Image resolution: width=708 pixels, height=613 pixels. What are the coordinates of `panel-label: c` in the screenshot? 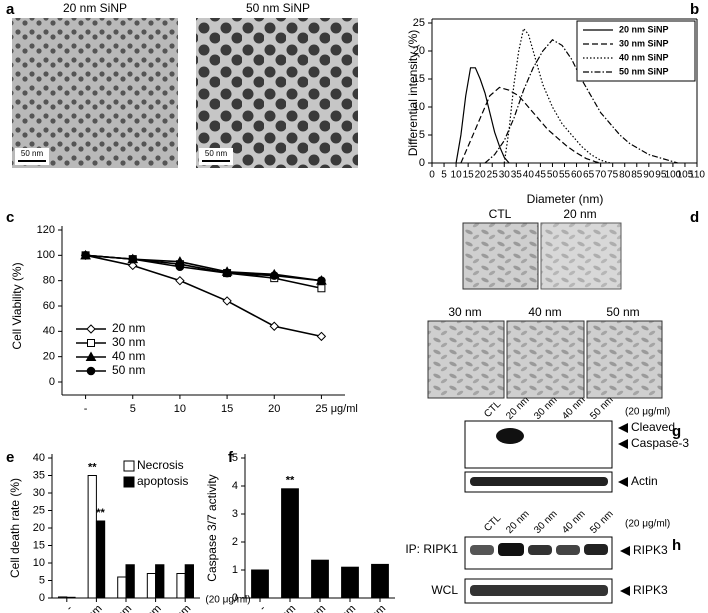 It's located at (10, 217).